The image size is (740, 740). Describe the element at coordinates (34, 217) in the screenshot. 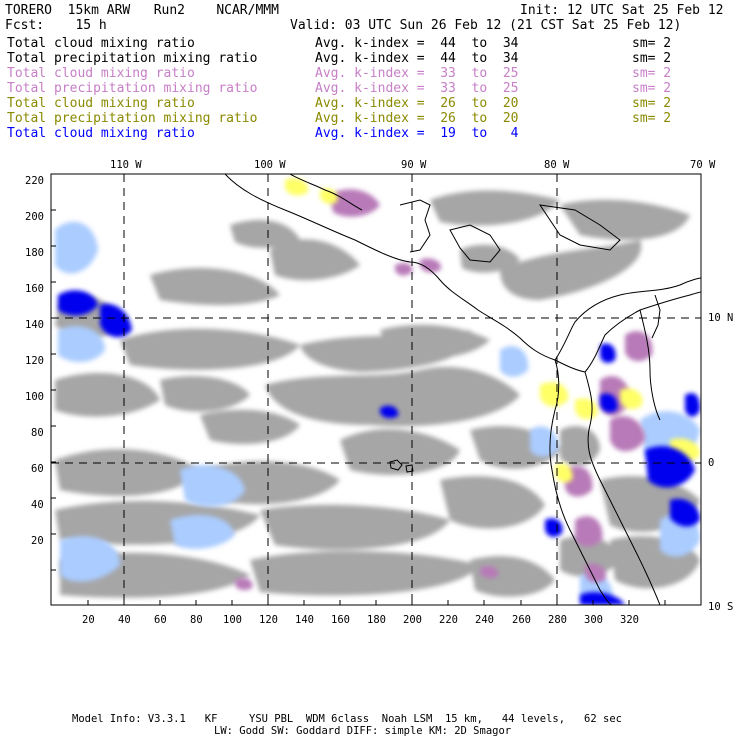

I see `y-tick-label: 200` at that location.